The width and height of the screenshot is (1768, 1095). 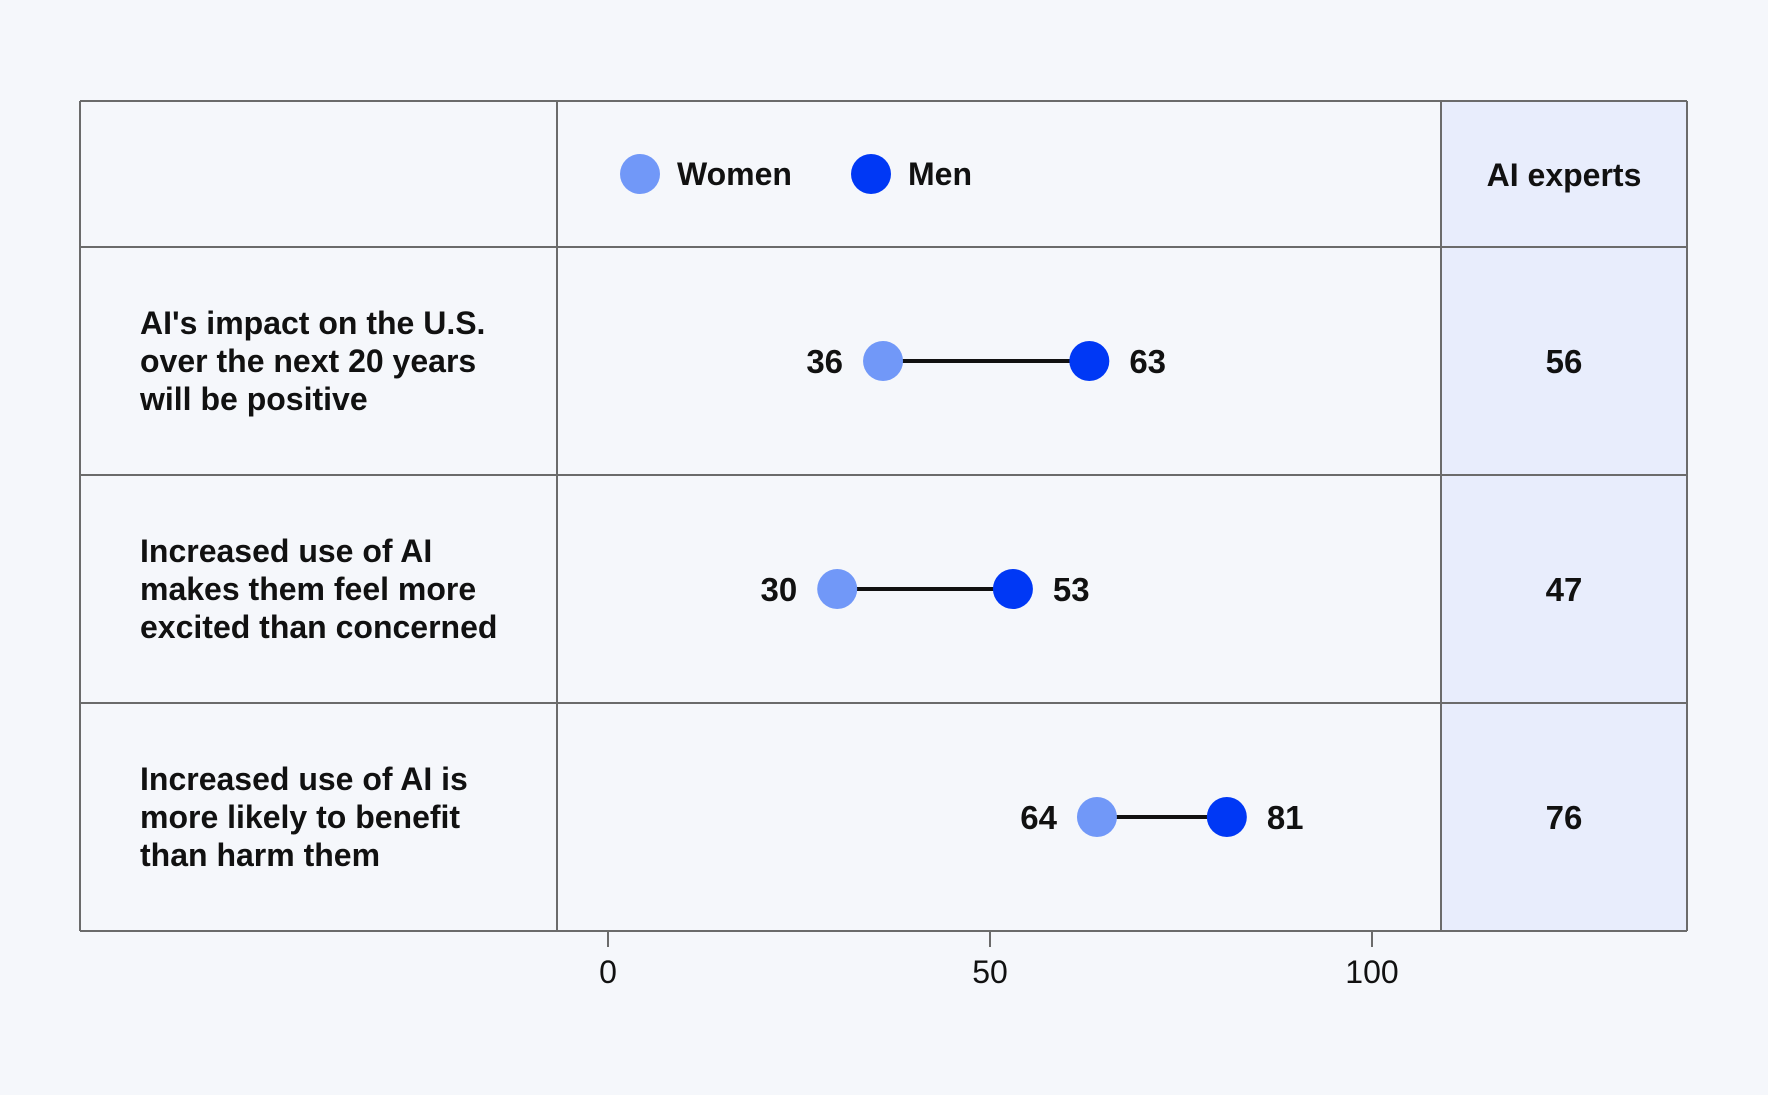 I want to click on men-value-label-row3: 81, so click(x=1285, y=817).